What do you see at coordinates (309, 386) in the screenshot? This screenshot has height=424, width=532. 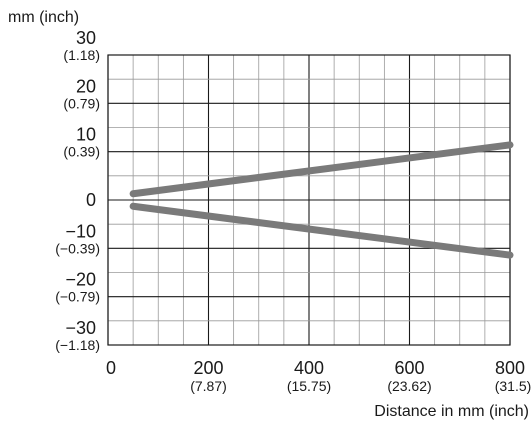 I see `x-tick-sublabel: (15.75)` at bounding box center [309, 386].